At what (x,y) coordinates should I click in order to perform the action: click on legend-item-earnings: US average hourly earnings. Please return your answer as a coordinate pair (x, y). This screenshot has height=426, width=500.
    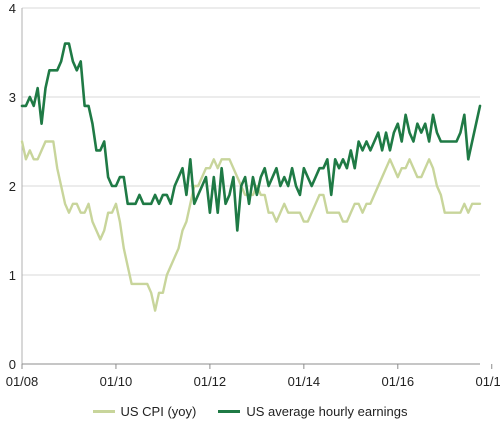
    Looking at the image, I should click on (313, 411).